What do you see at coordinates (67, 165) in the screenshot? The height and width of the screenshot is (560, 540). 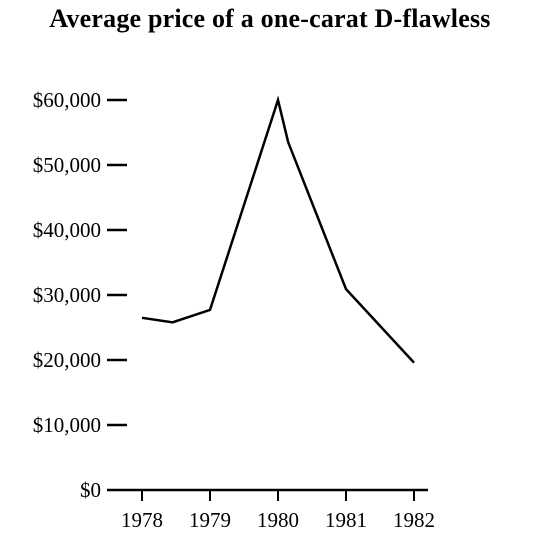 I see `y-tick-label: $50,000` at bounding box center [67, 165].